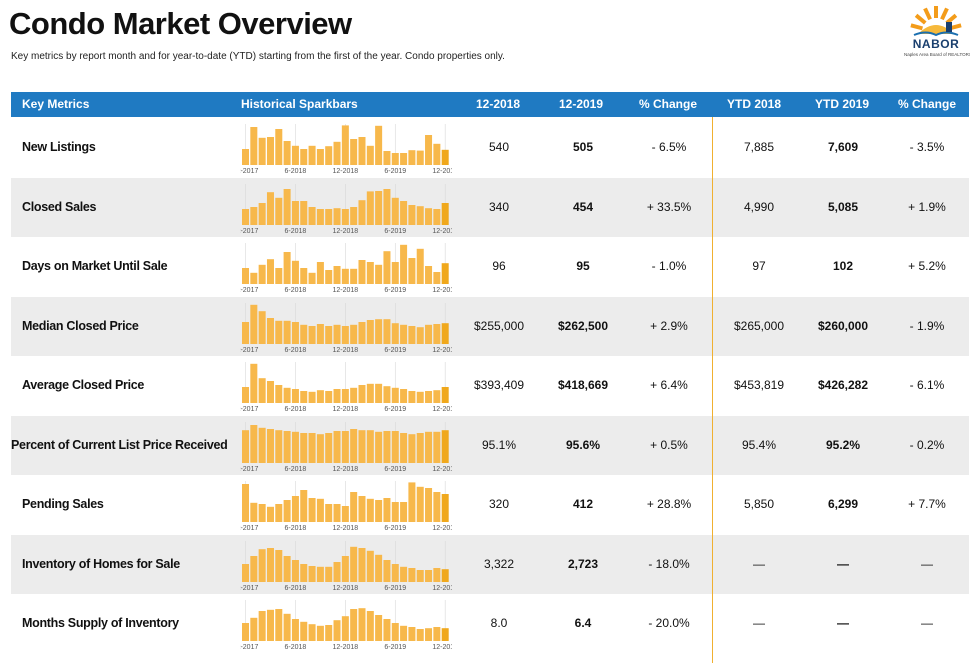  I want to click on value-m2019: 6.4, so click(583, 623).